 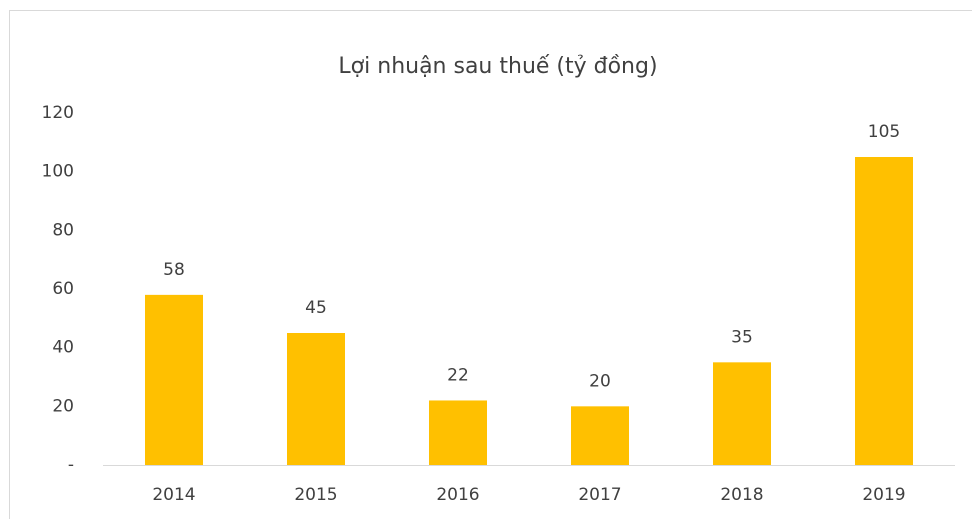 I want to click on y-tick-label: 100, so click(x=58, y=172).